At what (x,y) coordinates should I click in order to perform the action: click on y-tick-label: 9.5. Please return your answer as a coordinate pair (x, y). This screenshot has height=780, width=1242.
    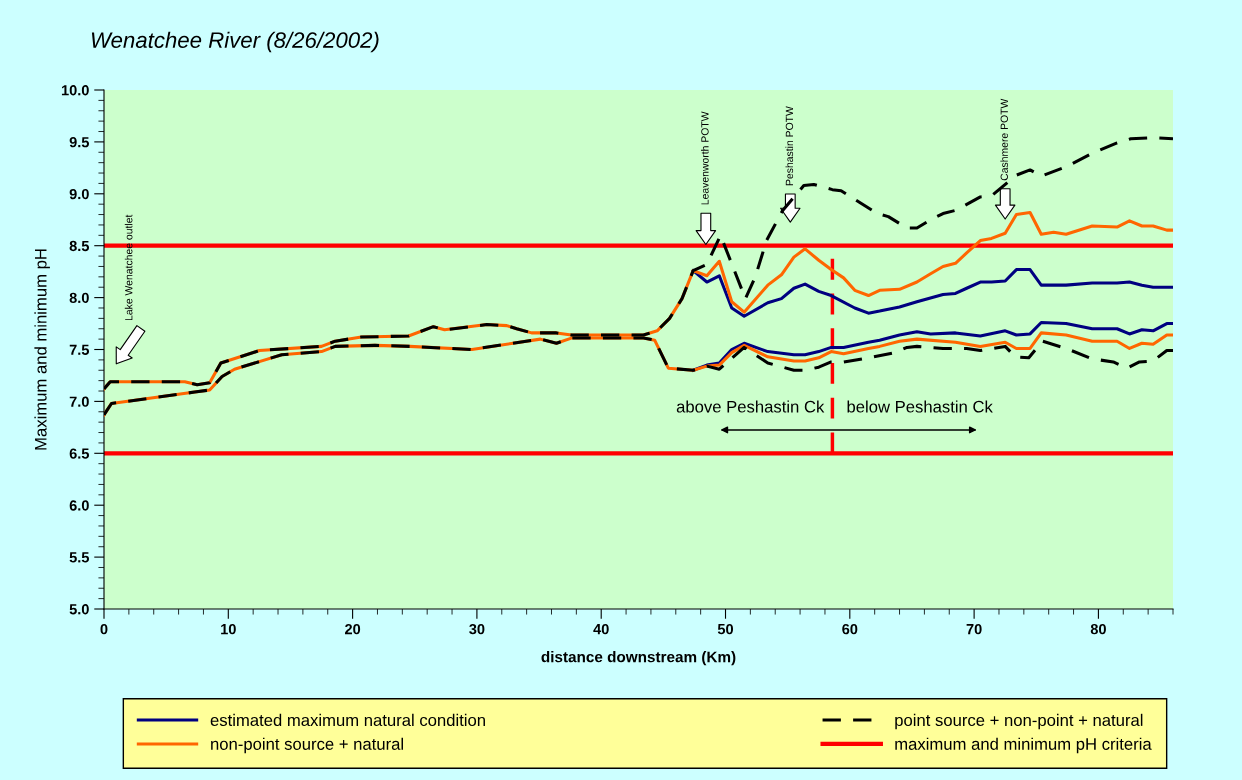
    Looking at the image, I should click on (79, 142).